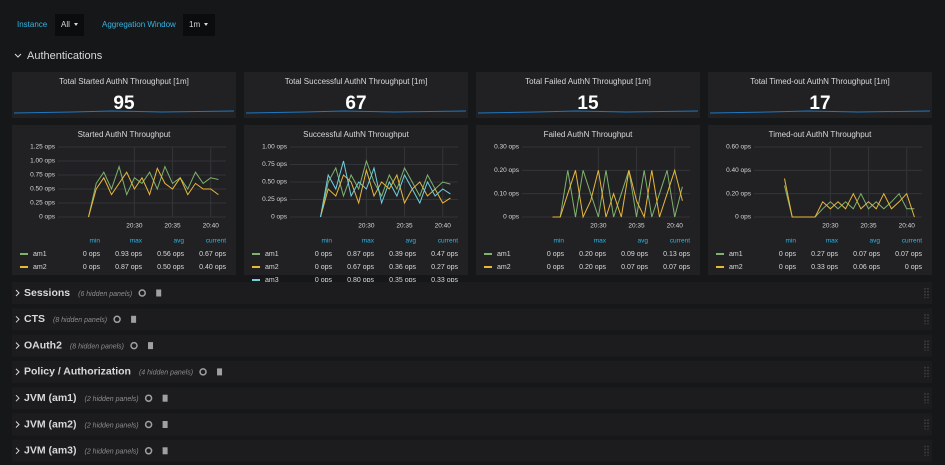 The width and height of the screenshot is (945, 465). What do you see at coordinates (819, 103) in the screenshot?
I see `stat-value: 17` at bounding box center [819, 103].